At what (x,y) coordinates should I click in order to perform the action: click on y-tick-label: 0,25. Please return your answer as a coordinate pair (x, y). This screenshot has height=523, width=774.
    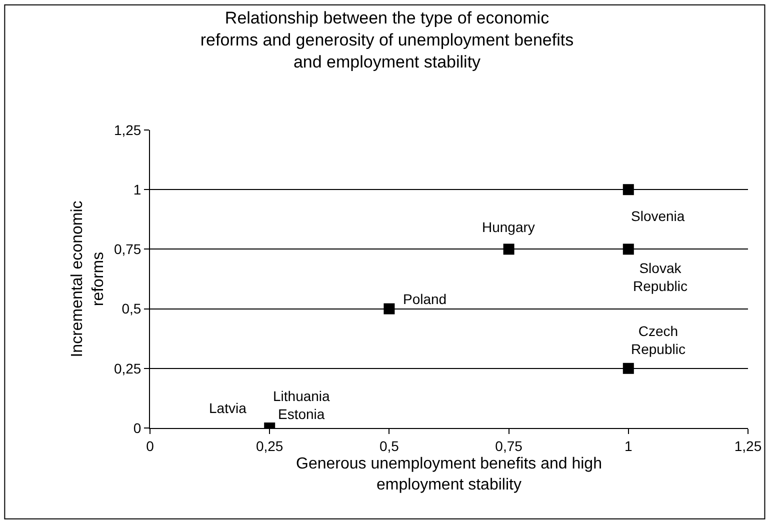
    Looking at the image, I should click on (128, 368).